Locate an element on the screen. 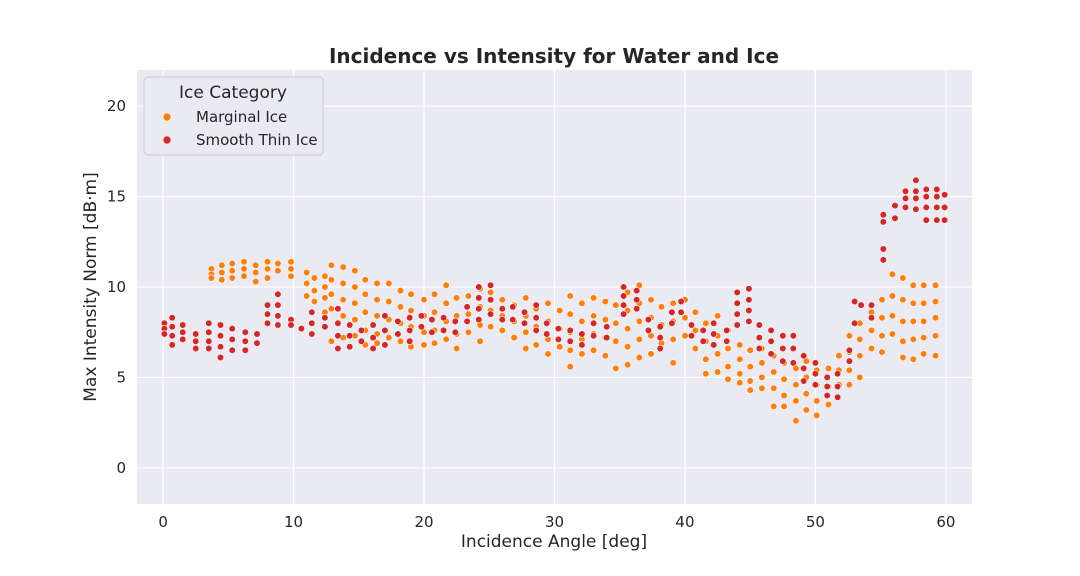  legend-label-smooth-thin-ice: Smooth Thin Ice is located at coordinates (257, 140).